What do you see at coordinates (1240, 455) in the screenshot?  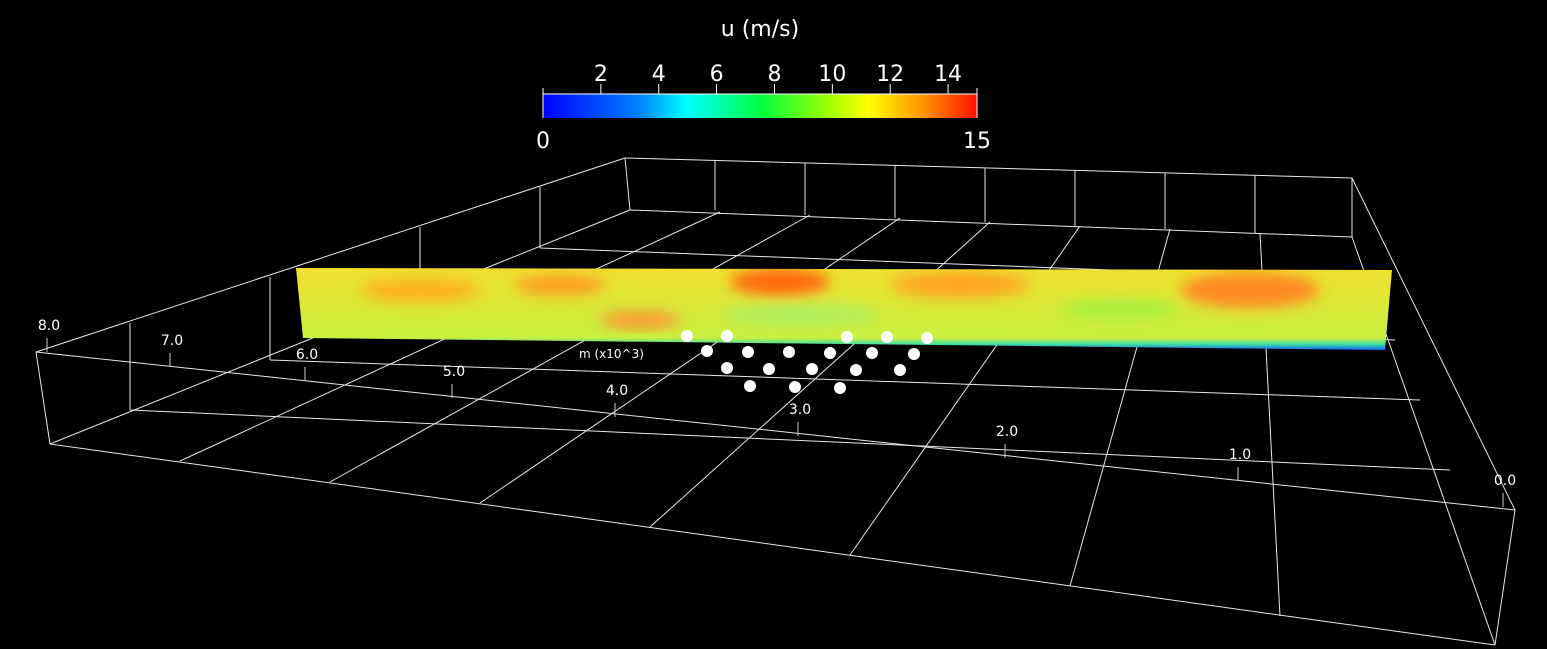 I see `axis-tick-label: 1.0` at bounding box center [1240, 455].